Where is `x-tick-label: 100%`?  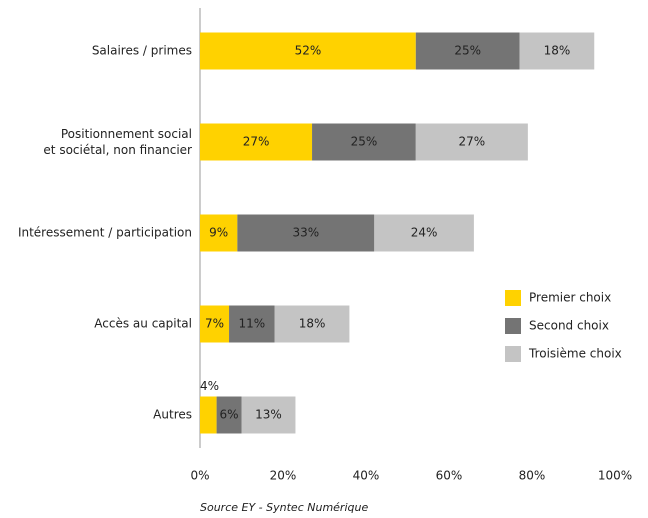 x-tick-label: 100% is located at coordinates (615, 476).